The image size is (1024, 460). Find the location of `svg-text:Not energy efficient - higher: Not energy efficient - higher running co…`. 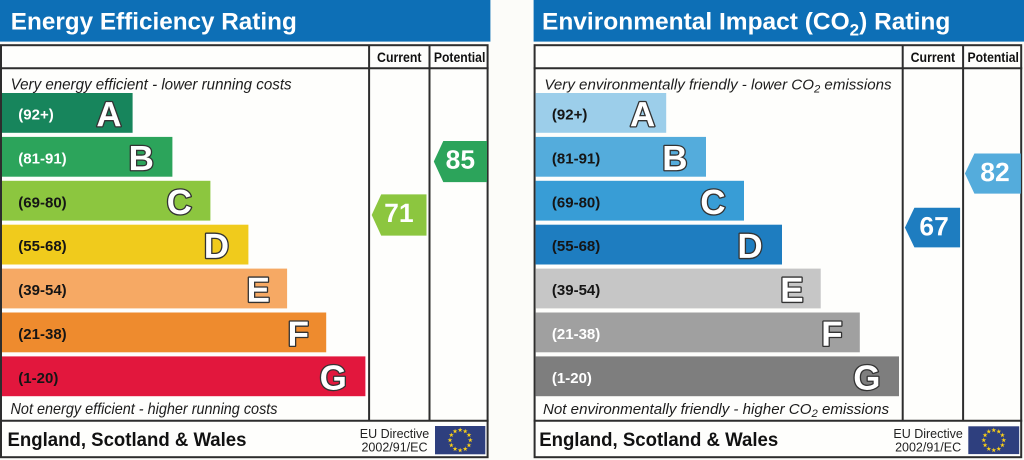

svg-text:Not energy efficient - higher: Not energy efficient - higher running co… is located at coordinates (144, 409).